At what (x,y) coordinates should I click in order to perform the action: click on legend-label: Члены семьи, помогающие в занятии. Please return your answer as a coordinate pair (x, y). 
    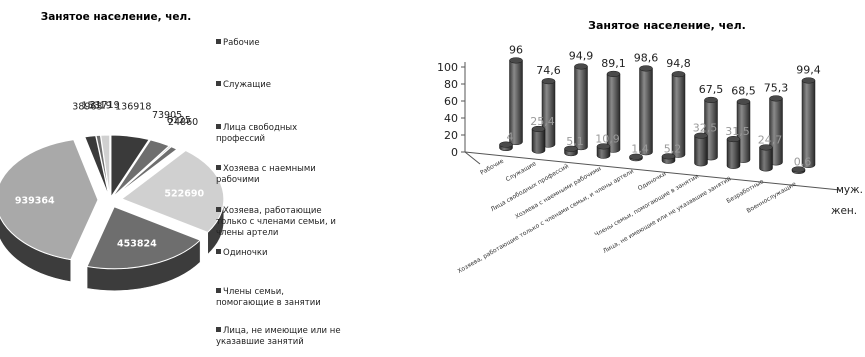
    Looking at the image, I should click on (268, 297).